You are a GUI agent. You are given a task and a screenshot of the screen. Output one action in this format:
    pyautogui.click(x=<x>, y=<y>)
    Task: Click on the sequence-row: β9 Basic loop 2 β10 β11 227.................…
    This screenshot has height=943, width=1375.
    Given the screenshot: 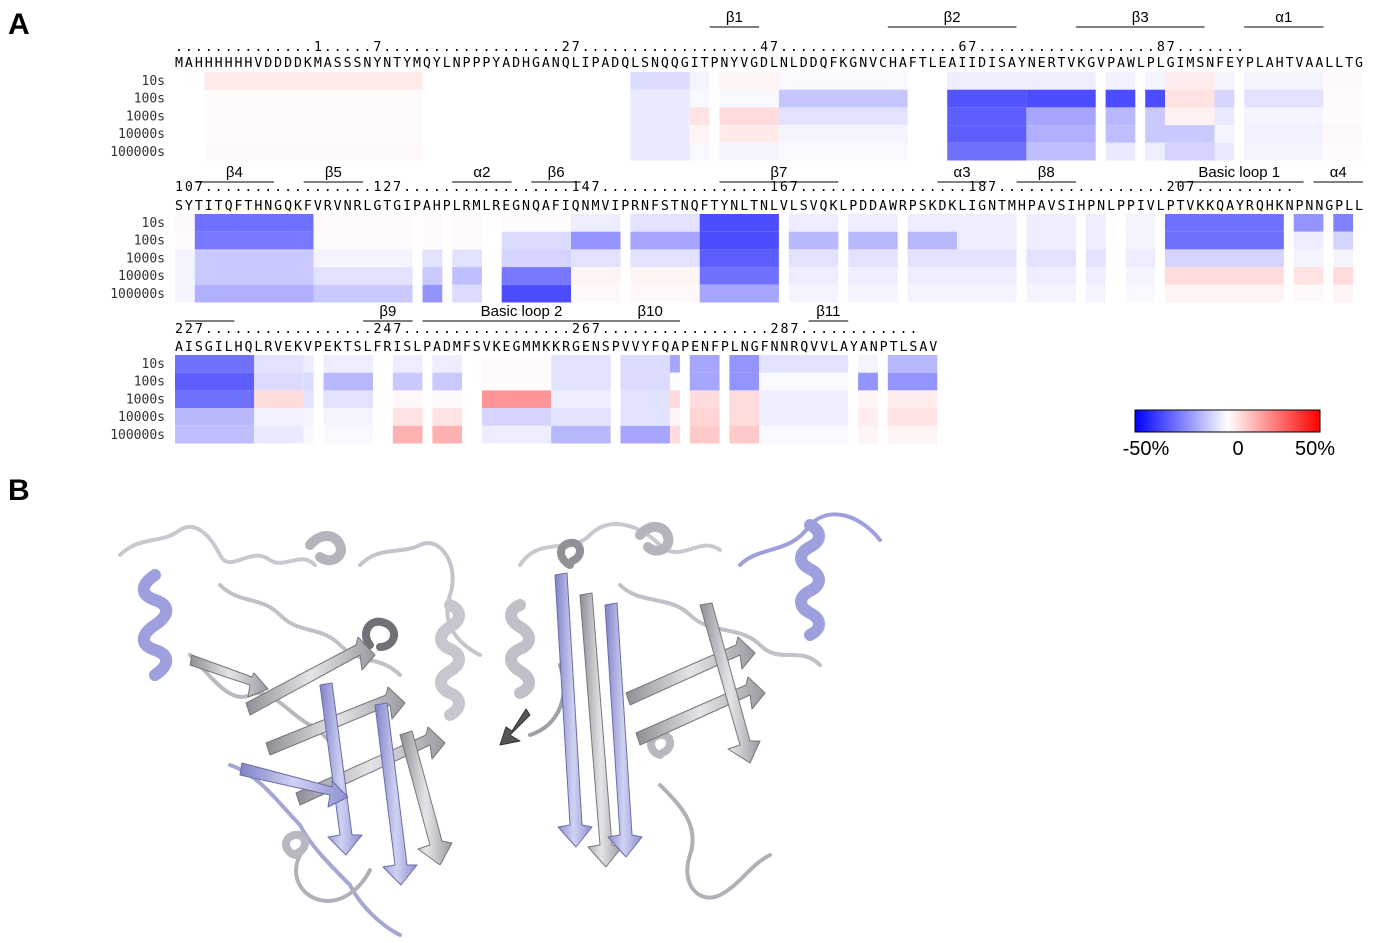 What is the action you would take?
    pyautogui.click(x=523, y=373)
    